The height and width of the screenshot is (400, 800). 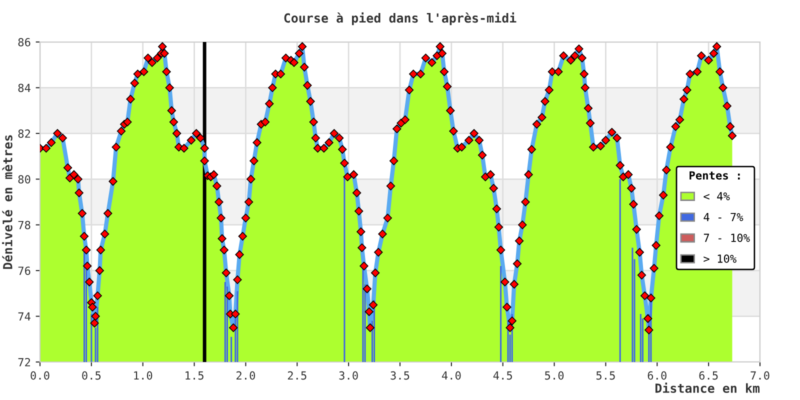 I want to click on y-tick-label: 76, so click(x=24, y=270).